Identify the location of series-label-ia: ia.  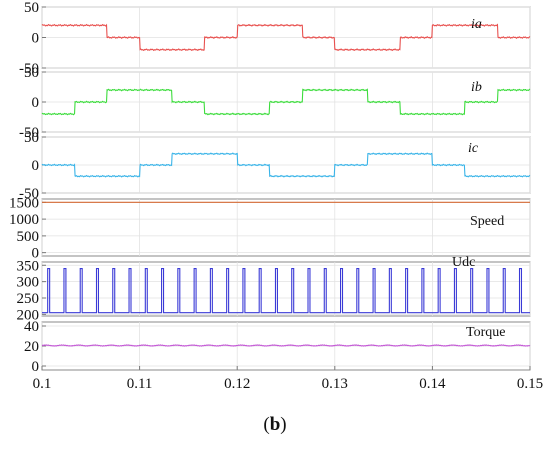
(476, 24).